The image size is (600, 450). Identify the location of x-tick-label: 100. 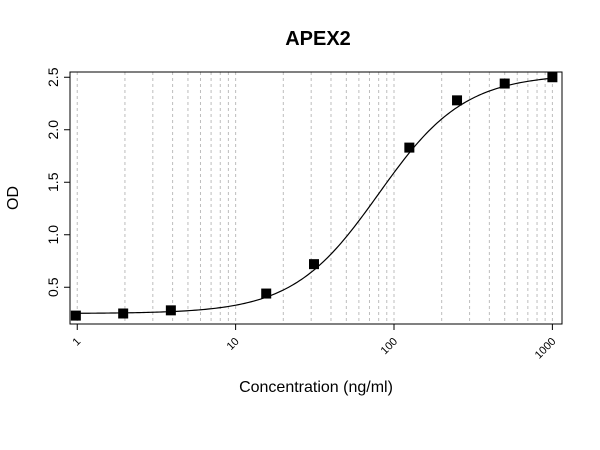
(389, 346).